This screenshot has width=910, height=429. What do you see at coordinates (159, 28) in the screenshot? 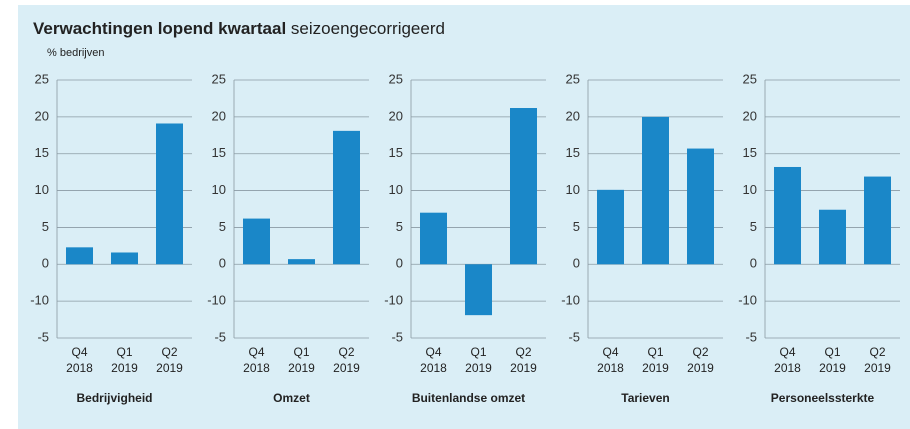
I see `chart-title: Verwachtingen lopend kwartaal` at bounding box center [159, 28].